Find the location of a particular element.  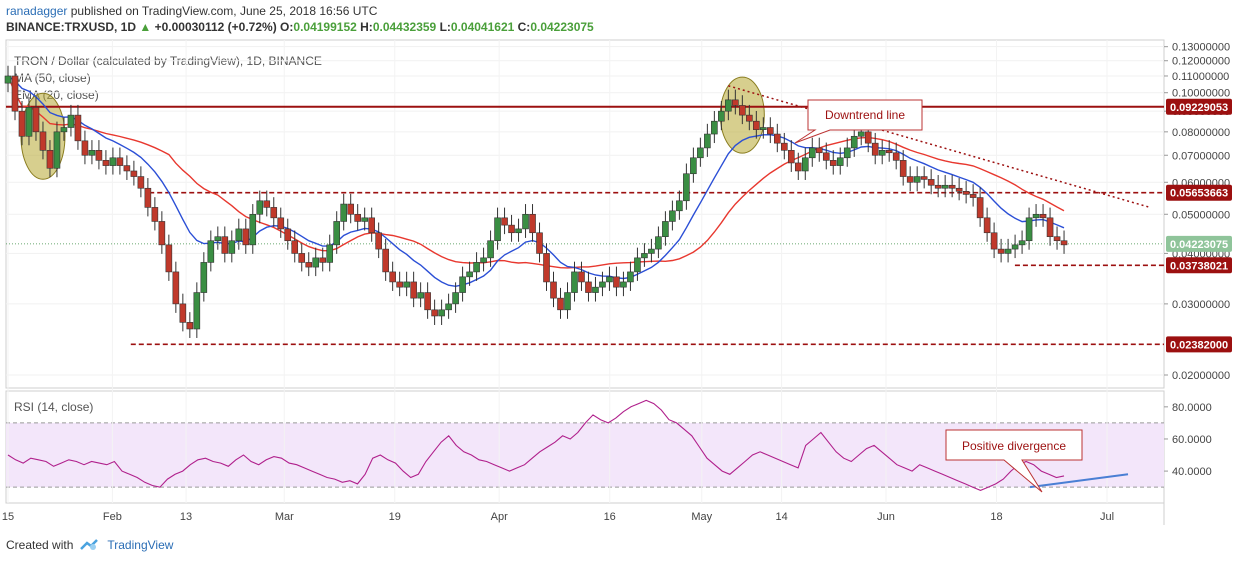

tradingview-logo-icon is located at coordinates (90, 545).